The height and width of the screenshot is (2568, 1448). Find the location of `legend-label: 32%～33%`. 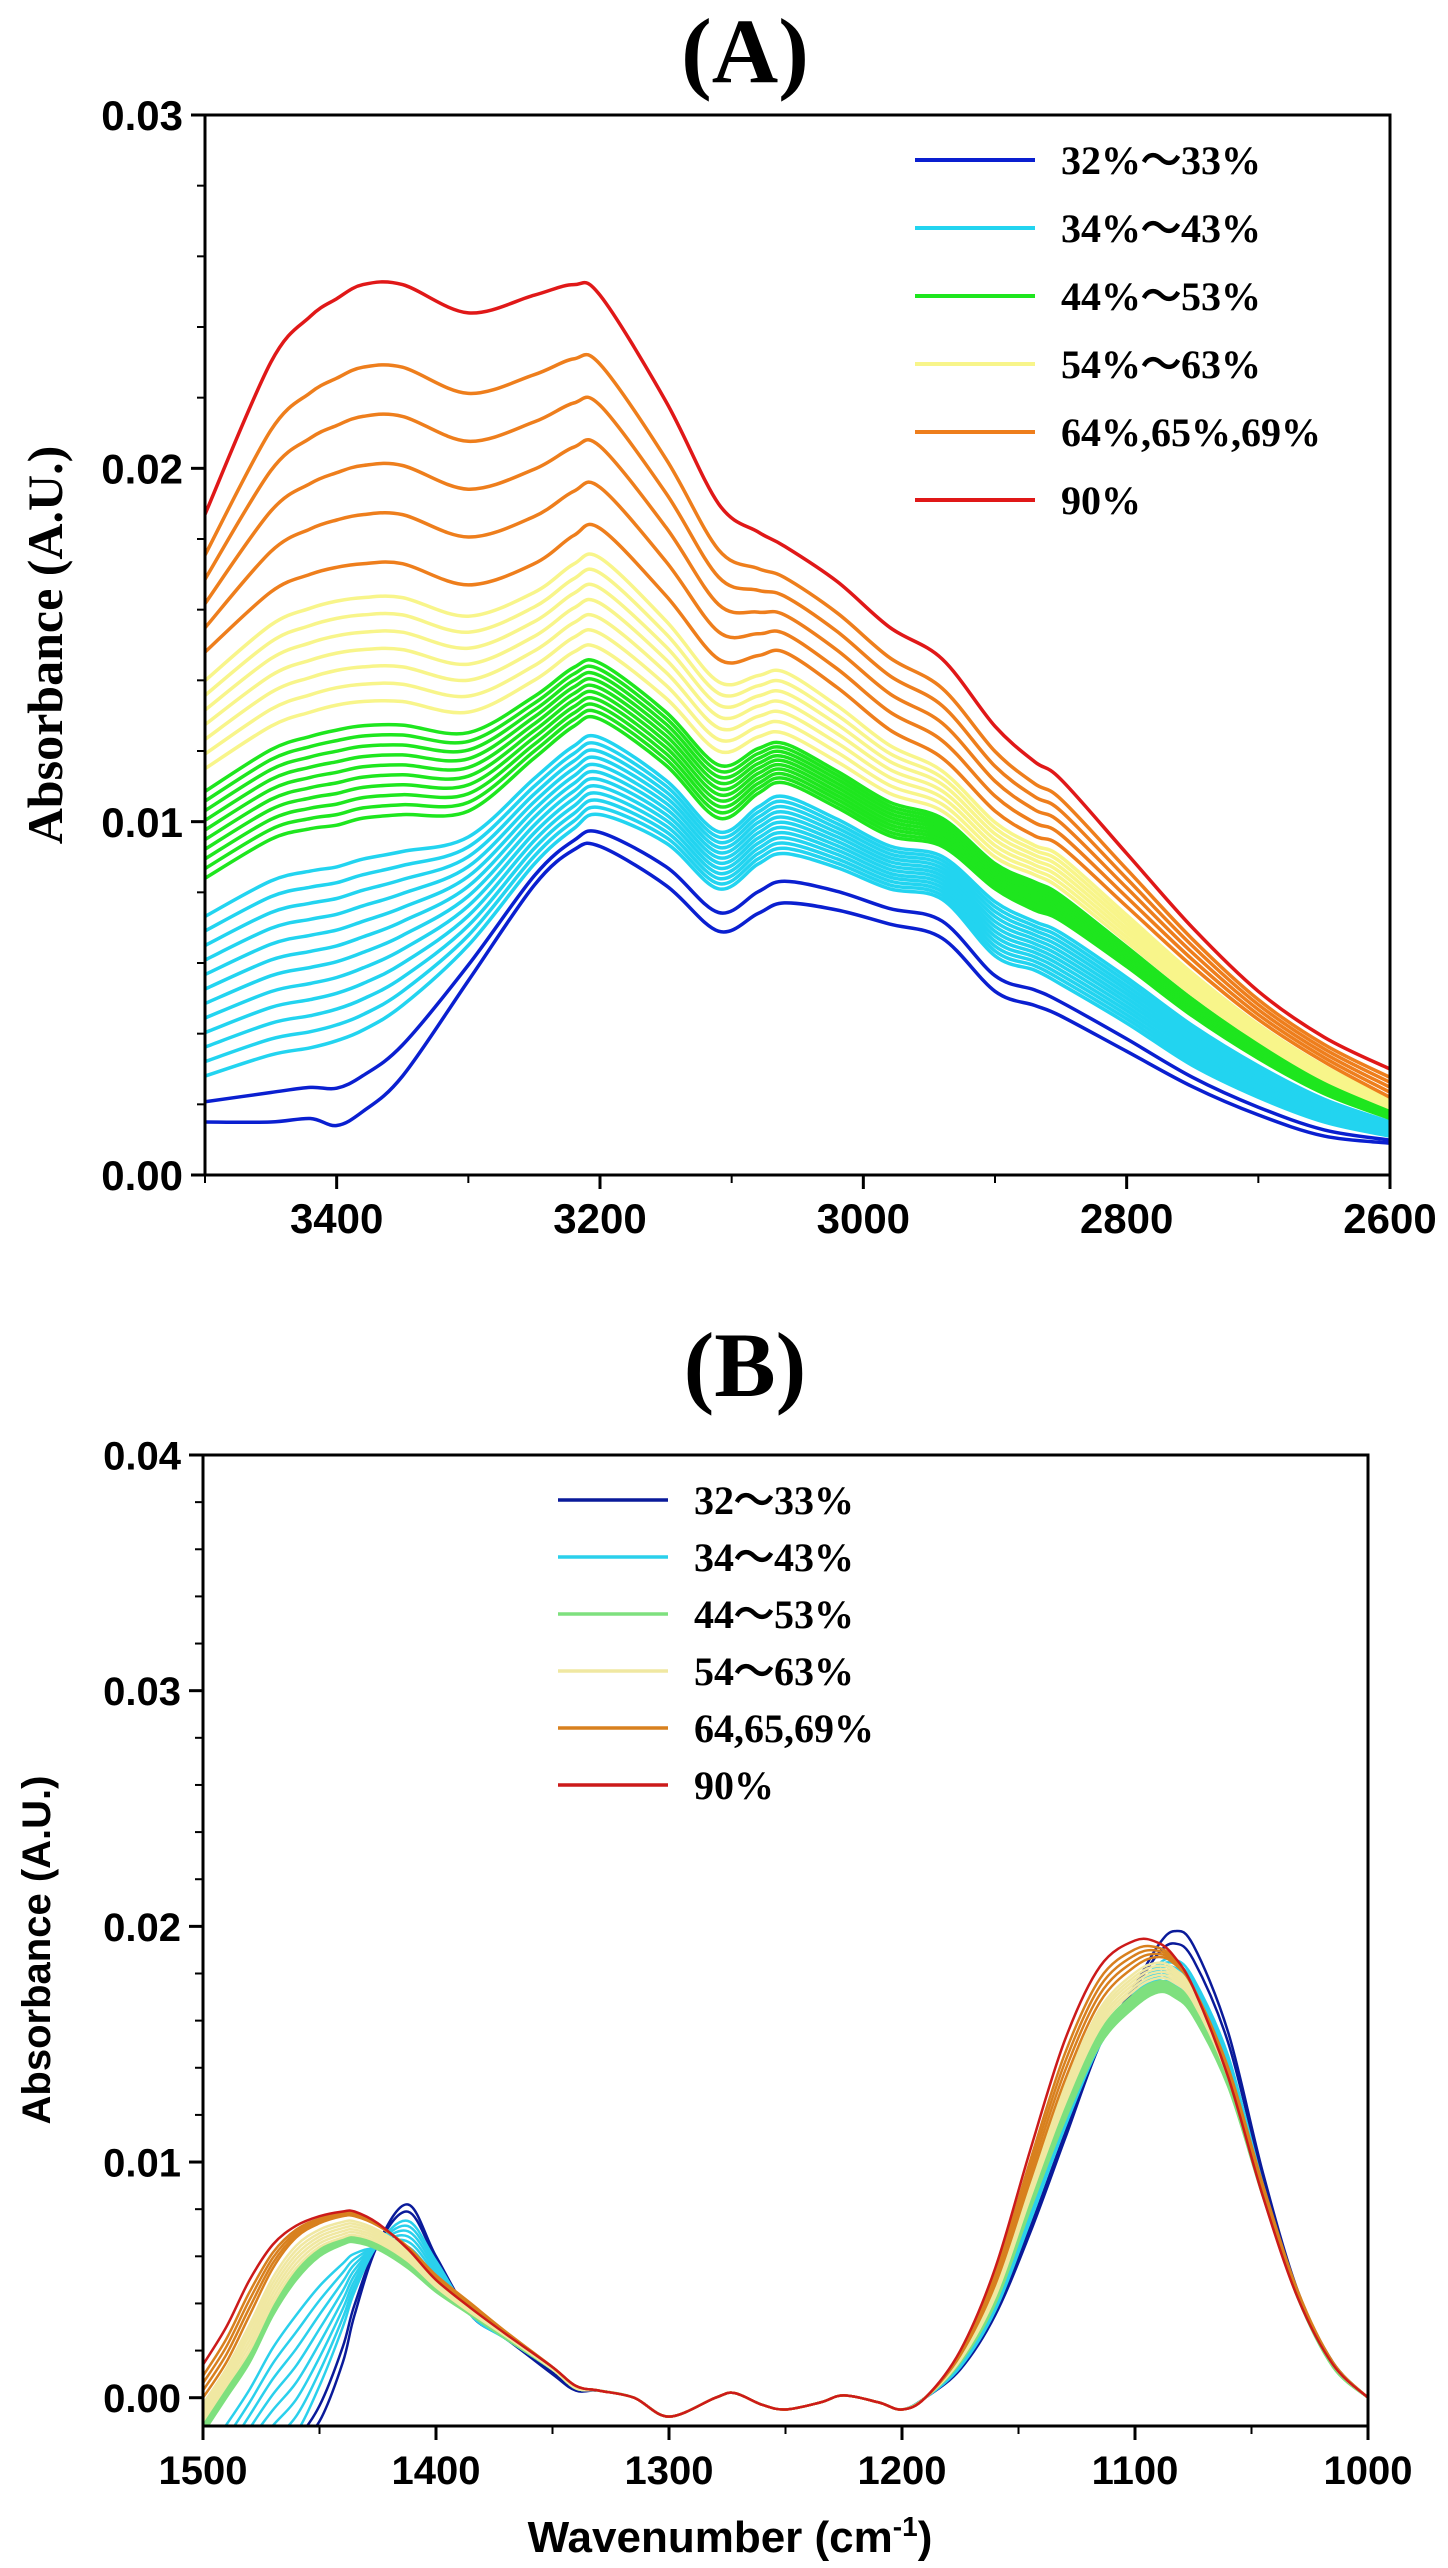

legend-label: 32%～33% is located at coordinates (1161, 160).